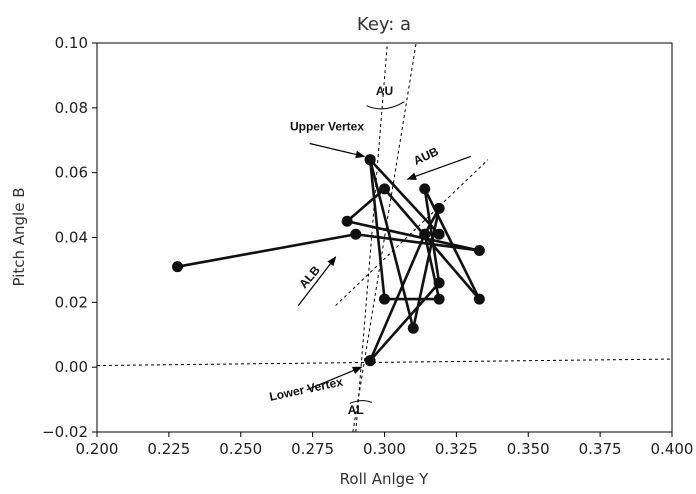 Image resolution: width=696 pixels, height=494 pixels. I want to click on al-angle-arc, so click(360, 402).